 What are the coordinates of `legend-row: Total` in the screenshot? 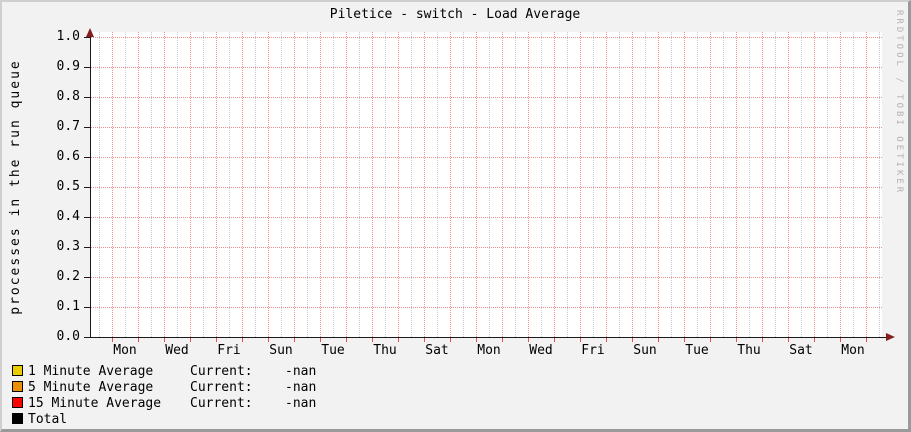 It's located at (222, 420).